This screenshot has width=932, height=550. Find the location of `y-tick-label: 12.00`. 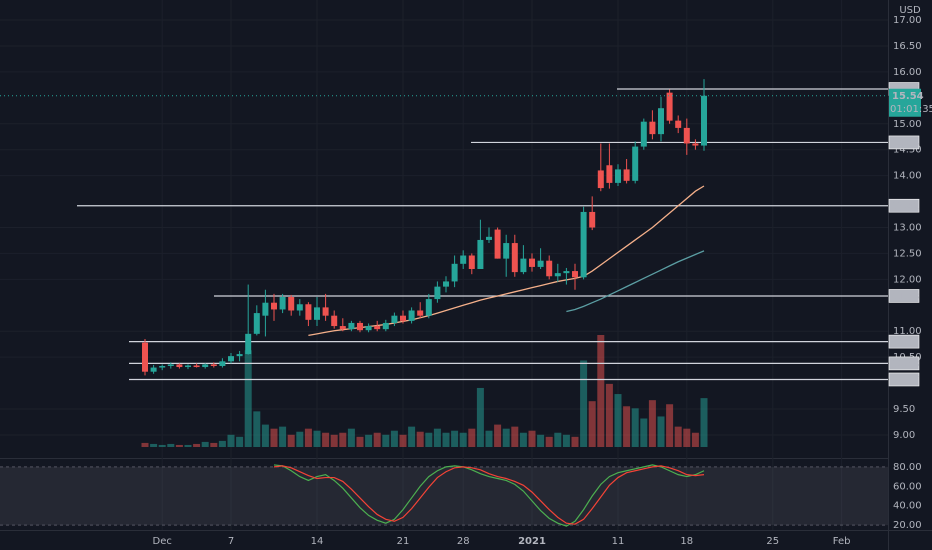

y-tick-label: 12.00 is located at coordinates (907, 279).